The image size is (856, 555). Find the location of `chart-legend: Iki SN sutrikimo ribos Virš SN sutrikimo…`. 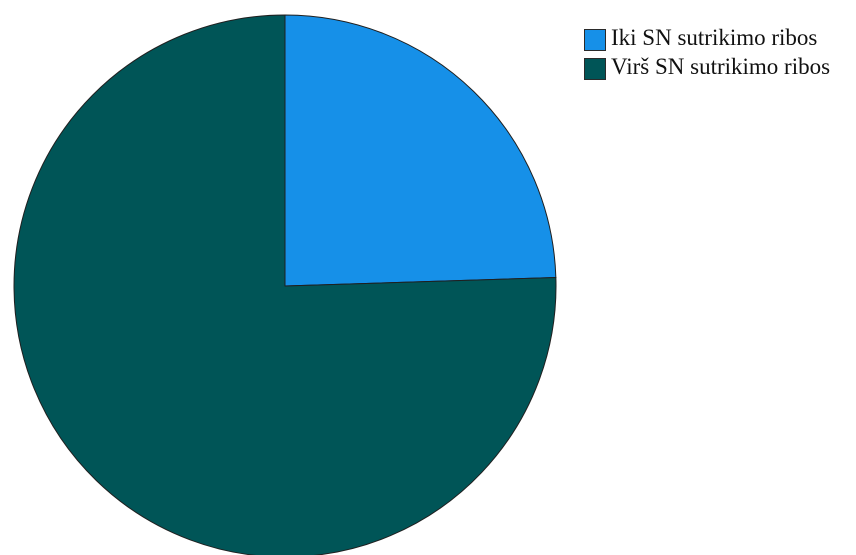

chart-legend: Iki SN sutrikimo ribos Virš SN sutrikimo… is located at coordinates (718, 53).